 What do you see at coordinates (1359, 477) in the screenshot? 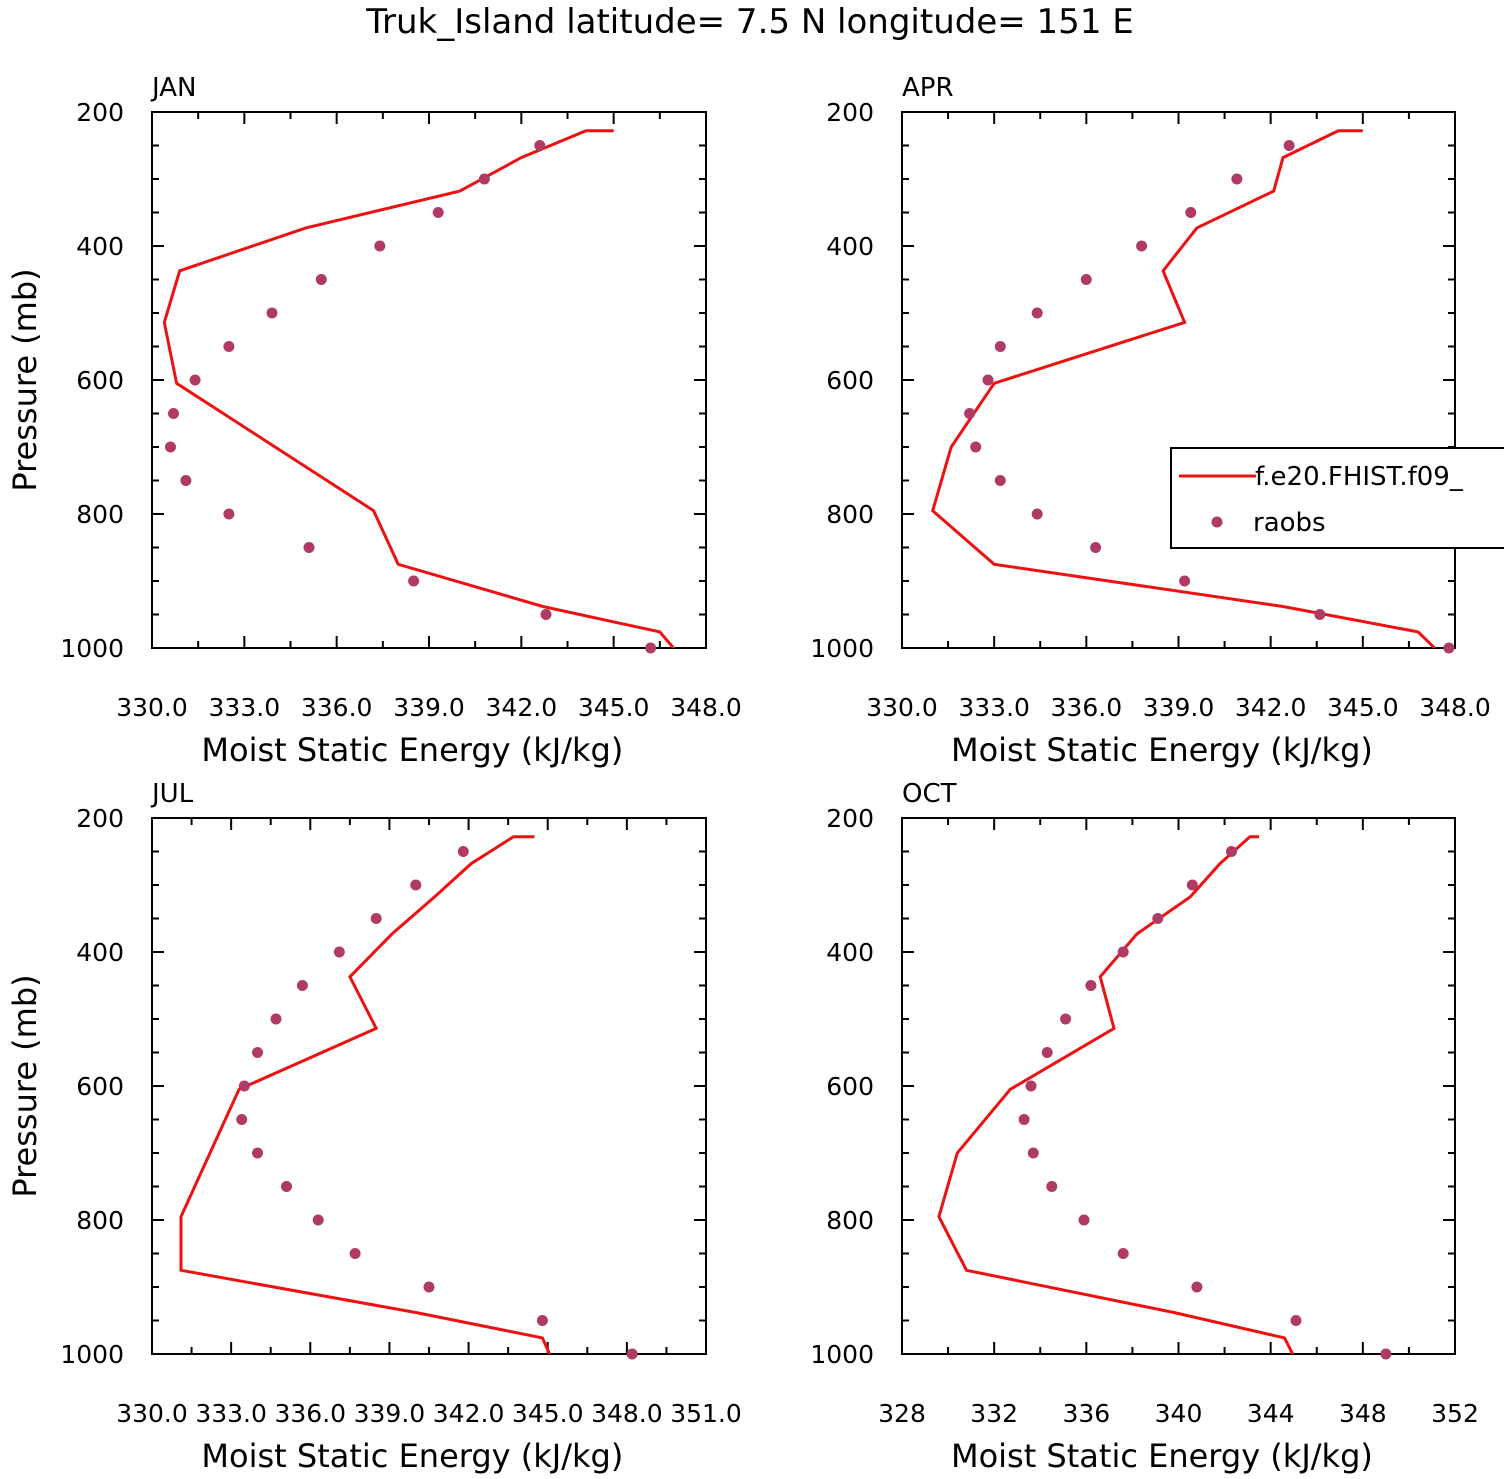
I see `legend-model-label: f.e20.FHIST.f09_` at bounding box center [1359, 477].